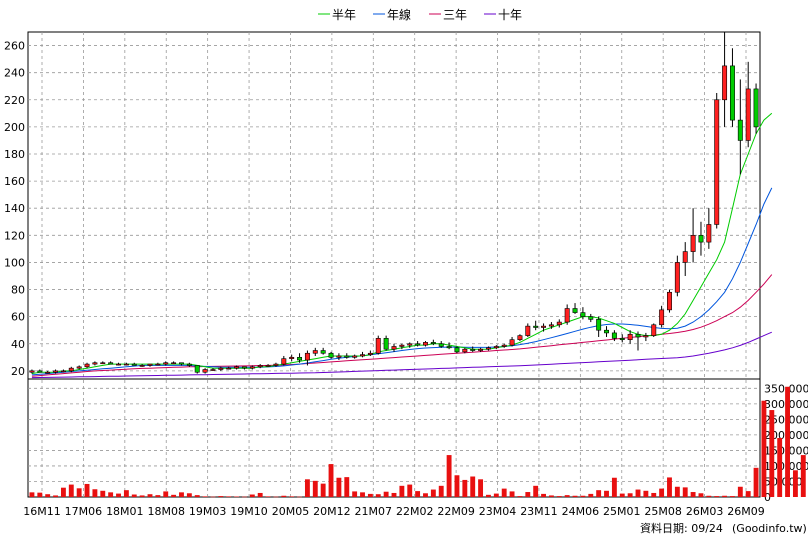  Describe the element at coordinates (84, 511) in the screenshot. I see `x-tick-label: 17M06` at that location.